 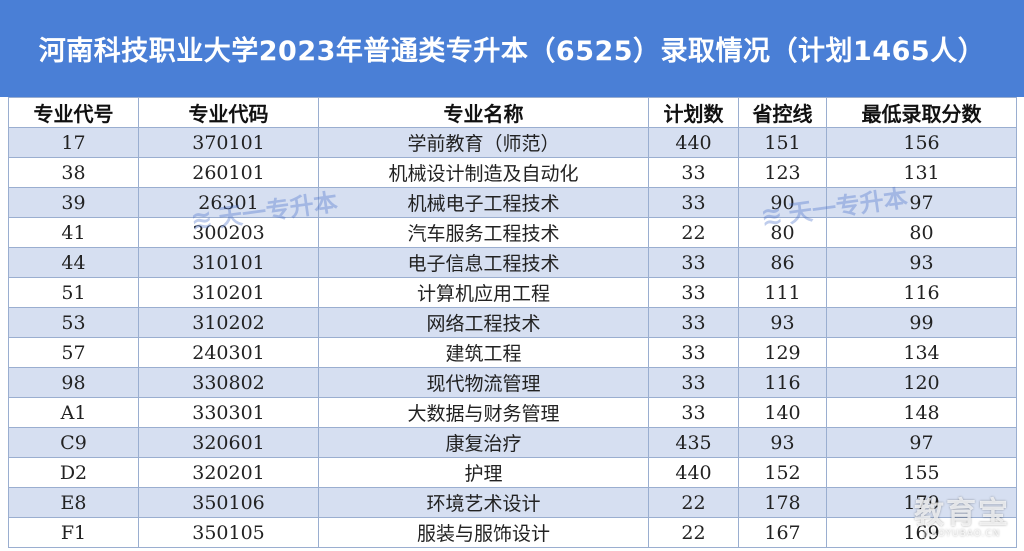 I want to click on cell-major-code: 310202, so click(x=228, y=322).